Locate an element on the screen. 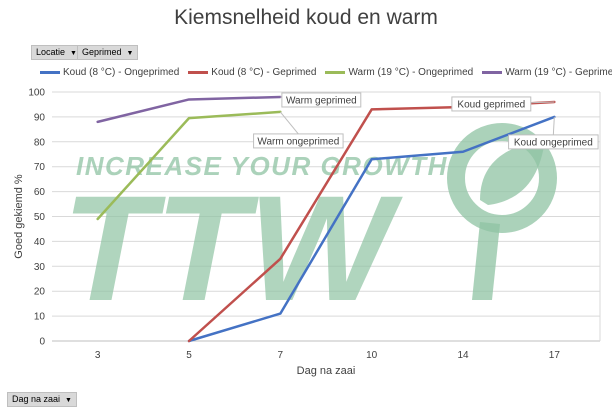  callout-label: Koud geprimed is located at coordinates (491, 104).